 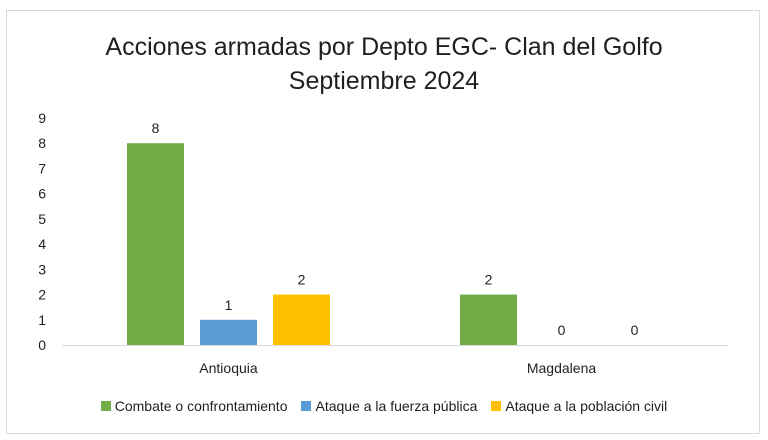 I want to click on legend-swatch-ataque-fuerza, so click(x=306, y=406).